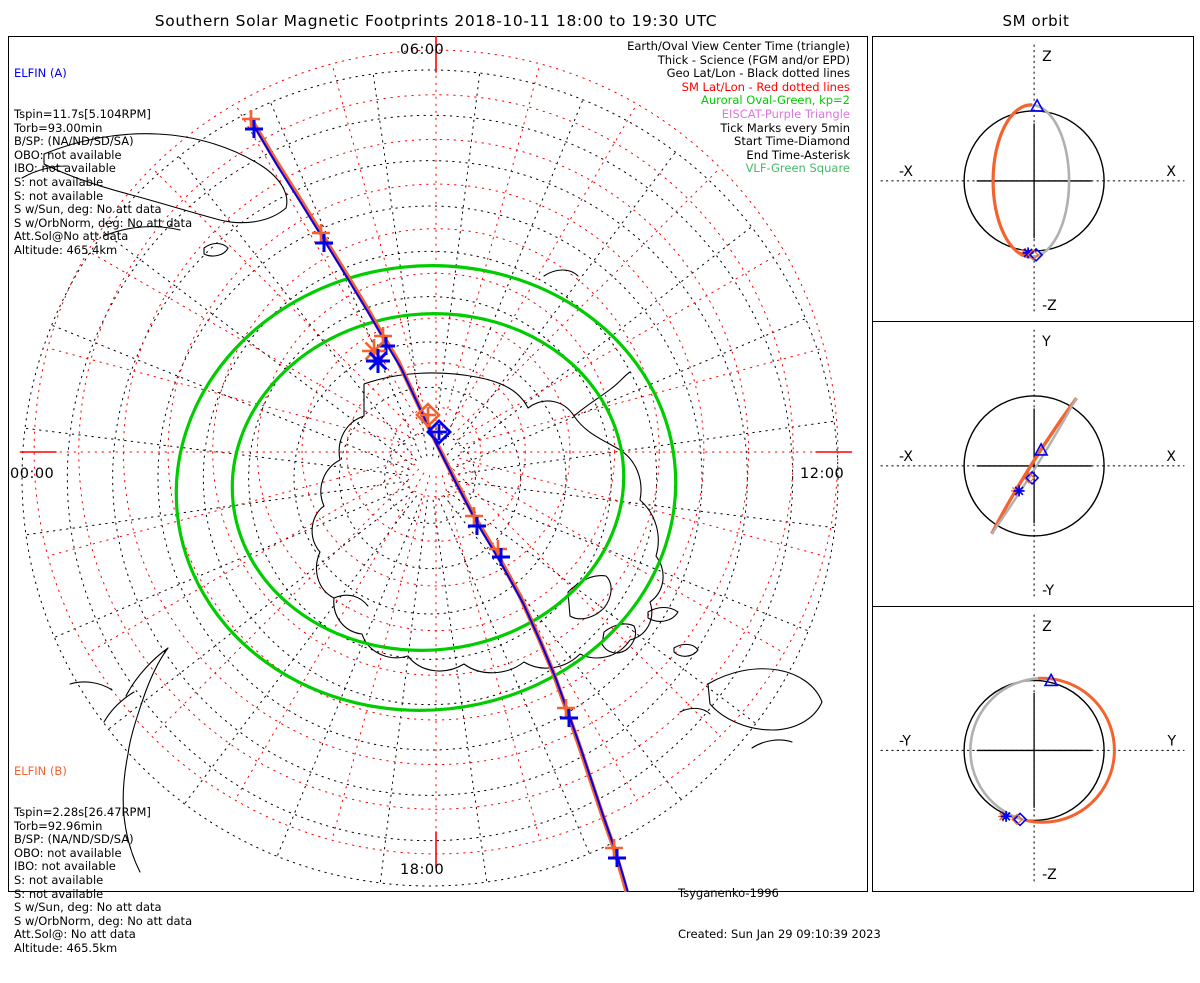 Image resolution: width=1200 pixels, height=983 pixels. I want to click on elfin-b-line: Tspin=2.28s[26.47RPM], so click(82, 811).